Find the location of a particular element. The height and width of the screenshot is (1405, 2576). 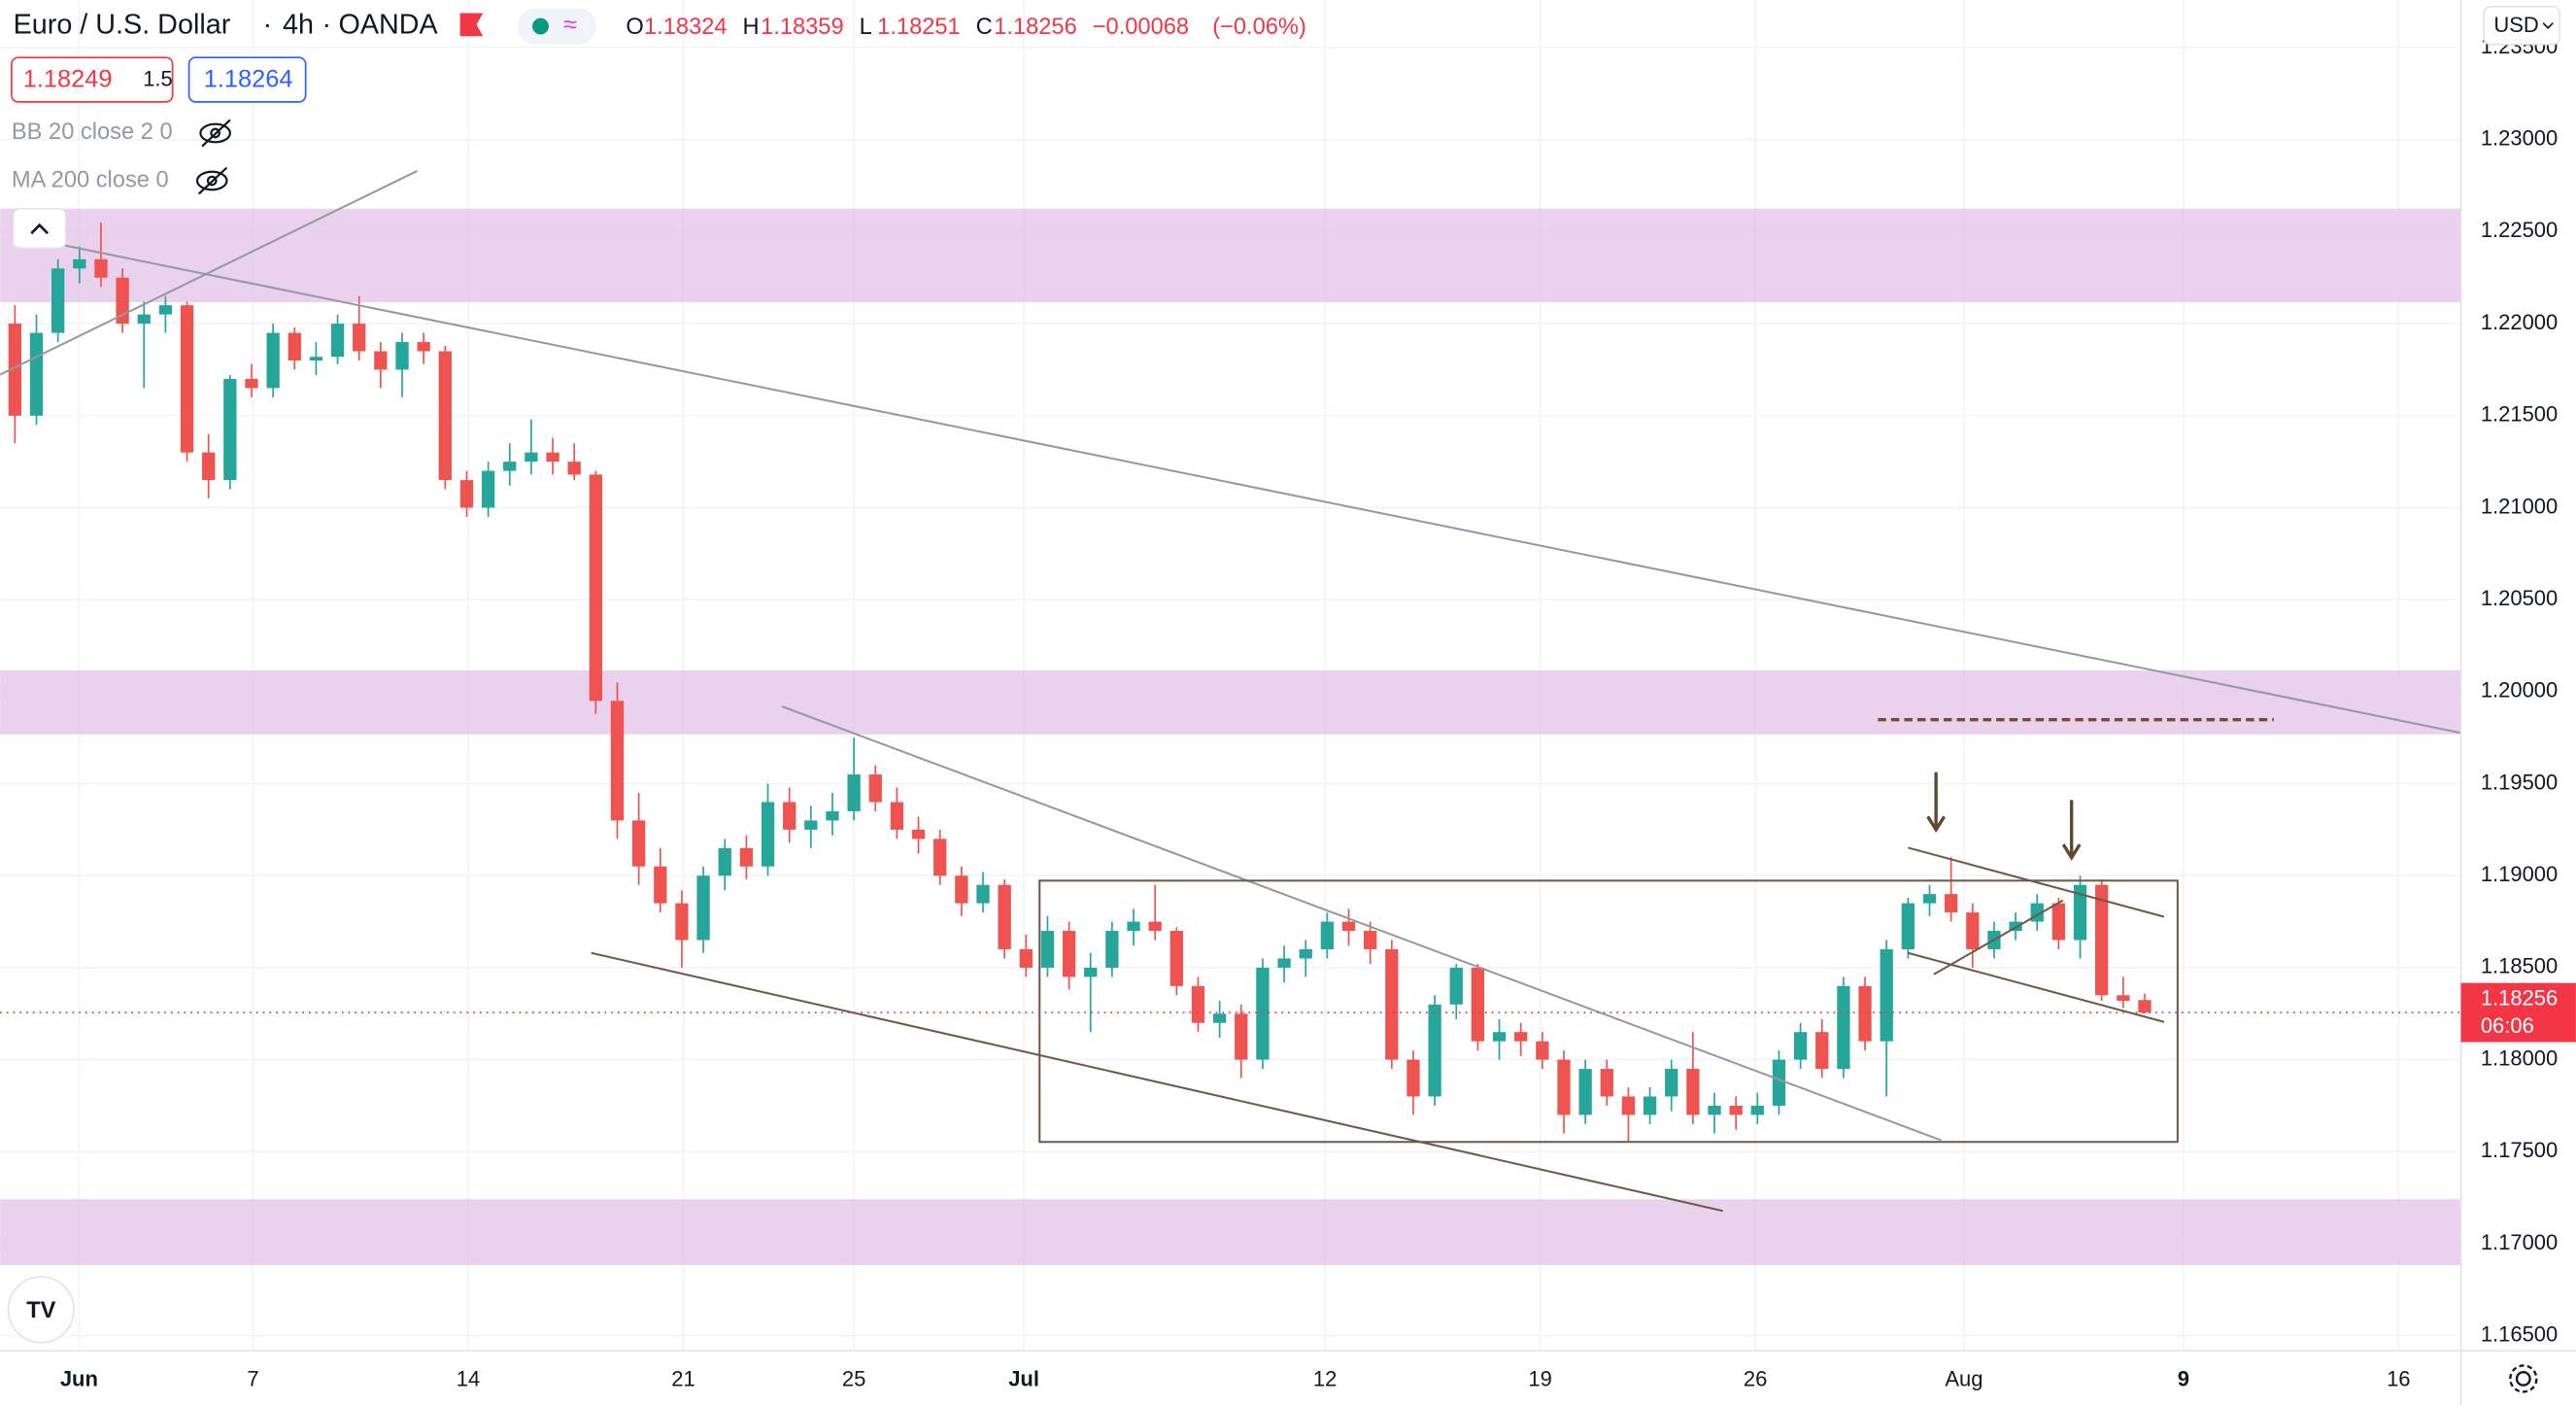

x-tick-label: Jul is located at coordinates (1023, 1378).